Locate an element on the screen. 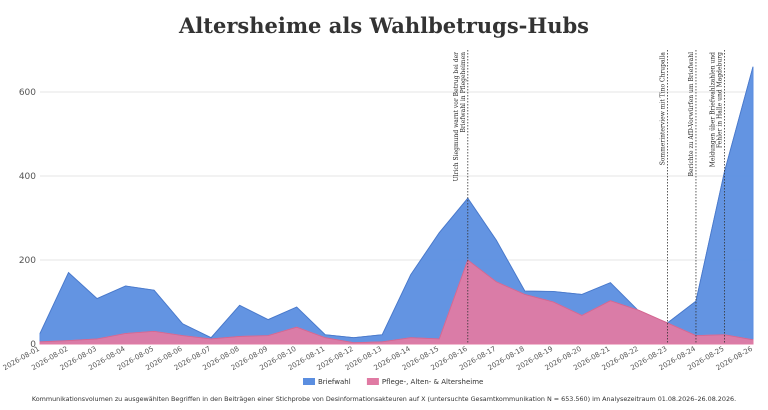 Image resolution: width=768 pixels, height=410 pixels. annotation-label: Briefwahl in Pflegeheimen is located at coordinates (463, 92).